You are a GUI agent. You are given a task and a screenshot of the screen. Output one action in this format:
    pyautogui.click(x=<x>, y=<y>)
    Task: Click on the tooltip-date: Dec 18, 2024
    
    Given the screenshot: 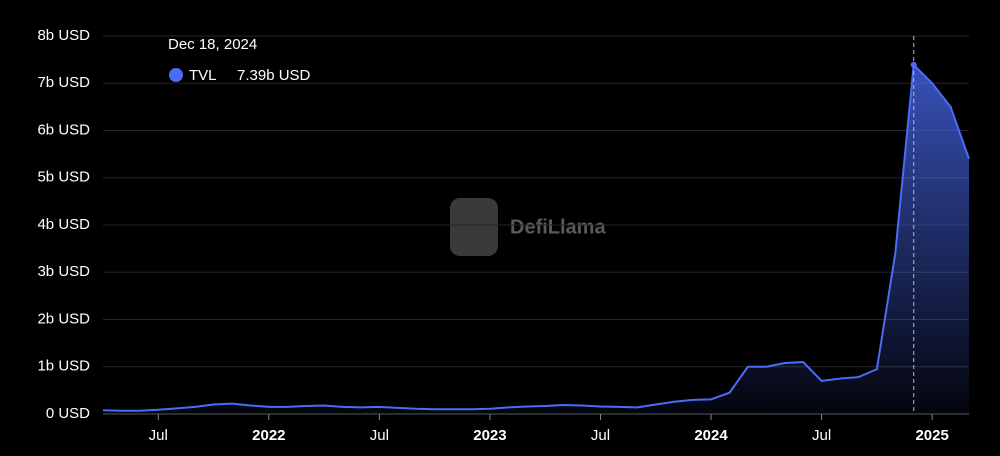 What is the action you would take?
    pyautogui.click(x=212, y=44)
    